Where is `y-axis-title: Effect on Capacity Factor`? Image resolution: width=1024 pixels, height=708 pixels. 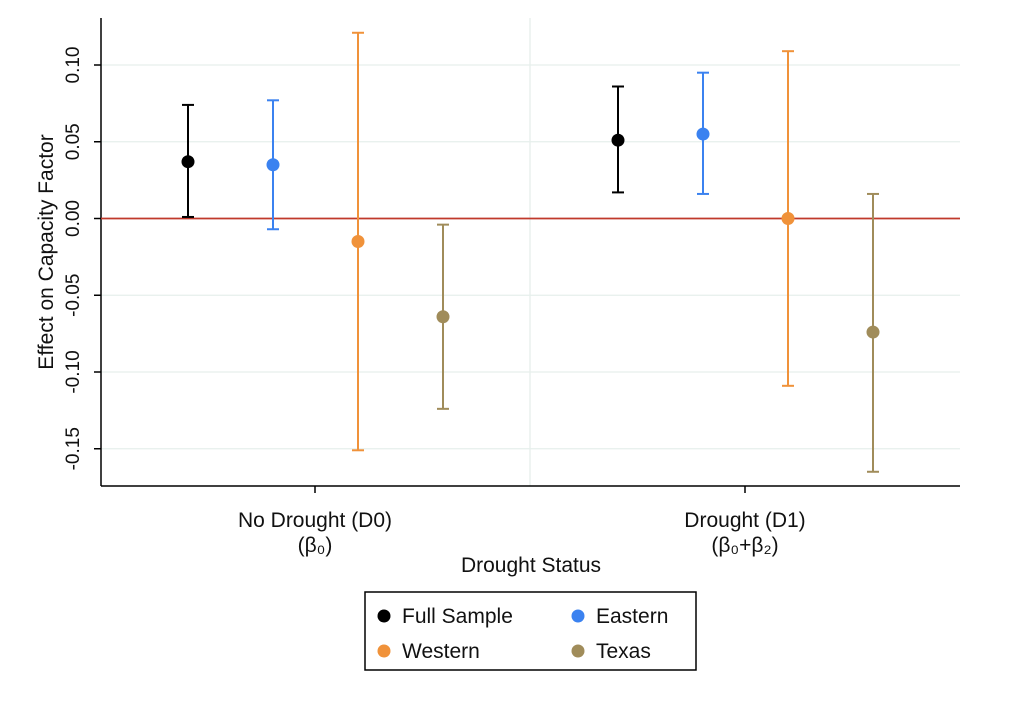
y-axis-title: Effect on Capacity Factor is located at coordinates (46, 251).